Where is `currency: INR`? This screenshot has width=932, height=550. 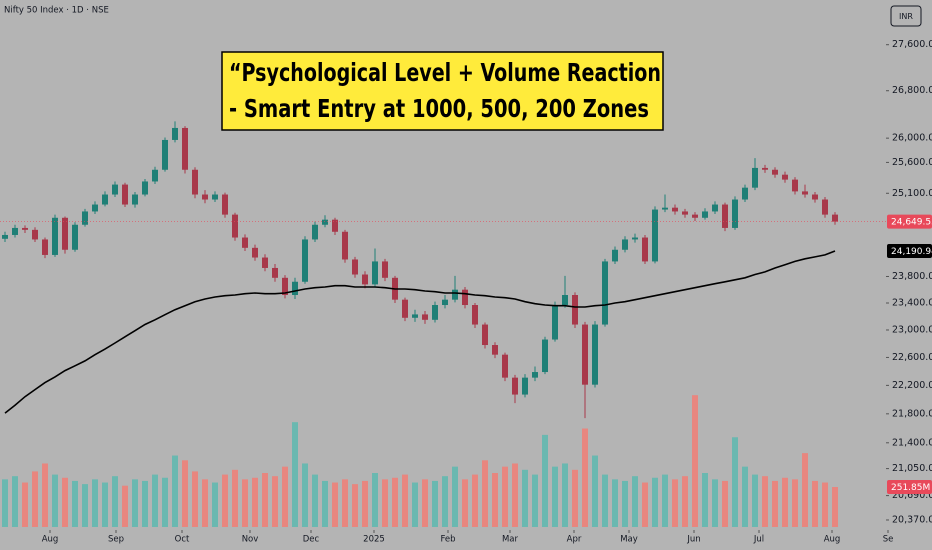
currency: INR is located at coordinates (906, 16).